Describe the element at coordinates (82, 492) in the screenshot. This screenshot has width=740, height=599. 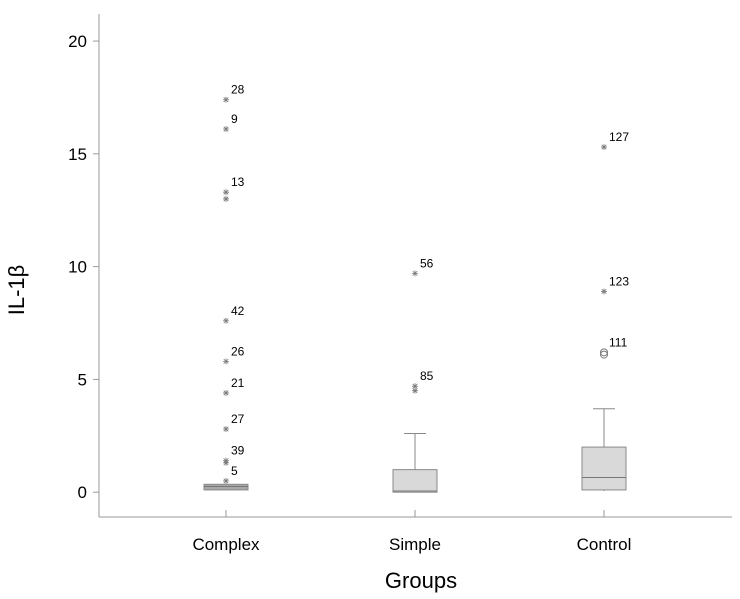
I see `y-tick-label: 0` at that location.